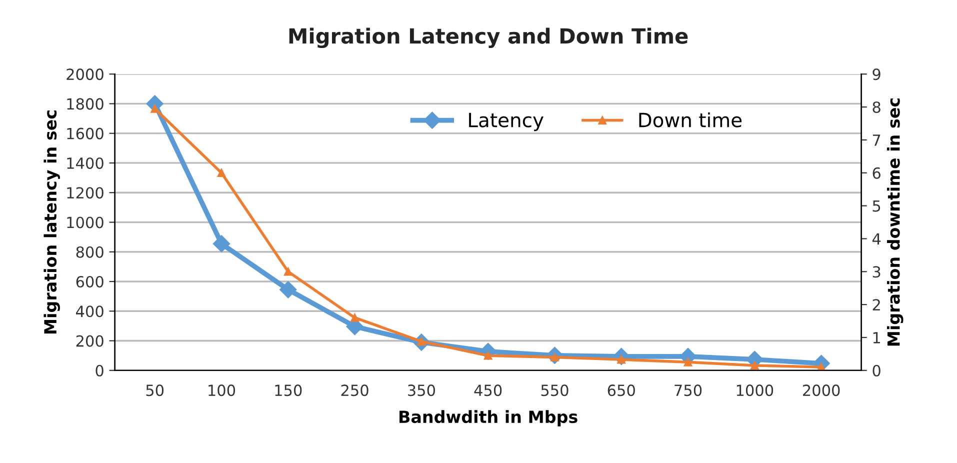 This screenshot has height=463, width=957. Describe the element at coordinates (876, 304) in the screenshot. I see `y2-tick-label: 2` at that location.